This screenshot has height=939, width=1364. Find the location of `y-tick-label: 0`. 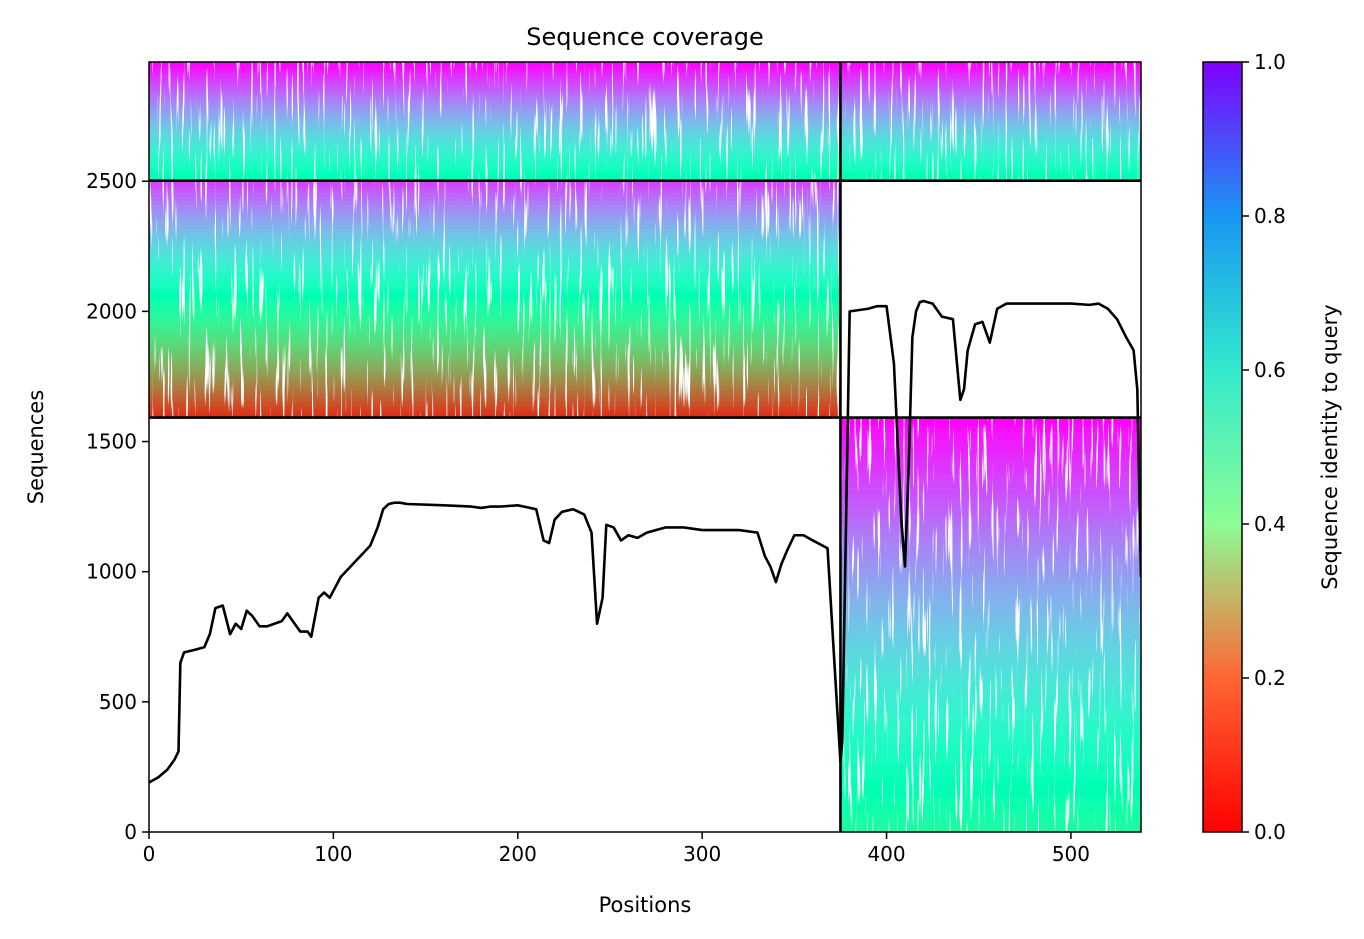

y-tick-label: 0 is located at coordinates (130, 832).